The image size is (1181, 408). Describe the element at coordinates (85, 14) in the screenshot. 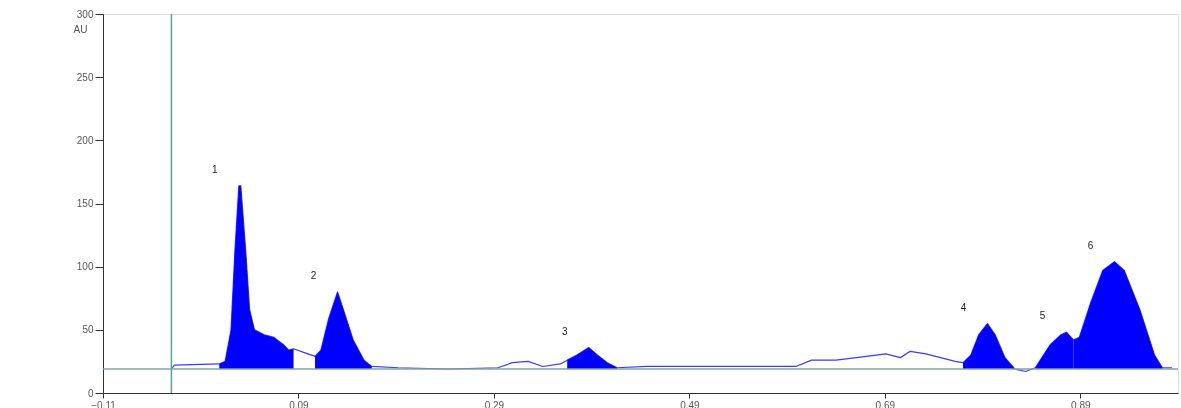

I see `y-tick-label: 300` at that location.